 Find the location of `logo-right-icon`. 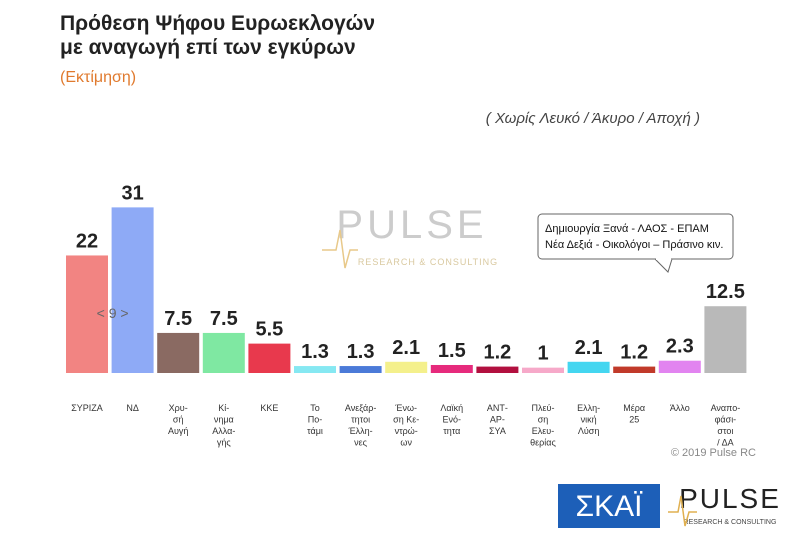

logo-right-icon is located at coordinates (682, 511).